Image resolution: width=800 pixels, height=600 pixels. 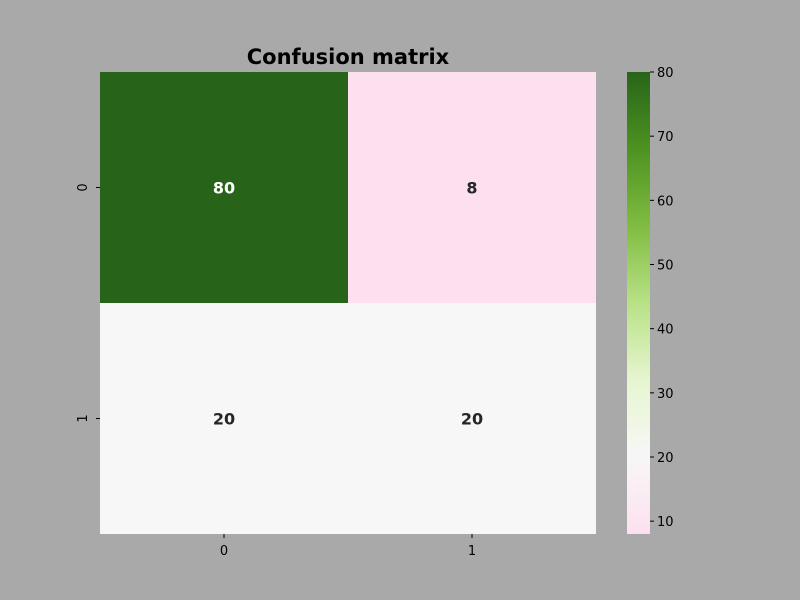 I want to click on y-tick-label: 1, so click(x=83, y=418).